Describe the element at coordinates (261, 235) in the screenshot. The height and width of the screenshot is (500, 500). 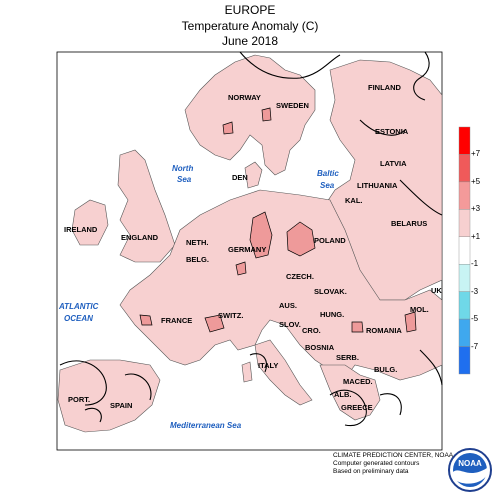
I see `patch-germany` at that location.